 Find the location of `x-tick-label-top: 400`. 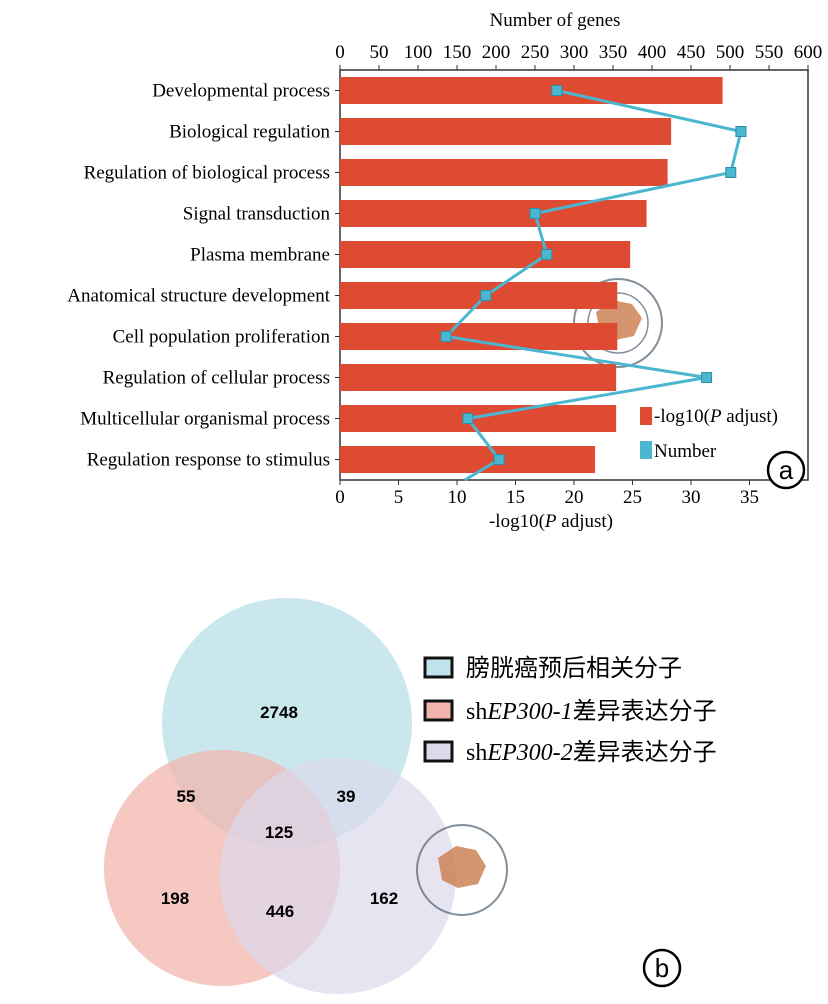

x-tick-label-top: 400 is located at coordinates (652, 52).